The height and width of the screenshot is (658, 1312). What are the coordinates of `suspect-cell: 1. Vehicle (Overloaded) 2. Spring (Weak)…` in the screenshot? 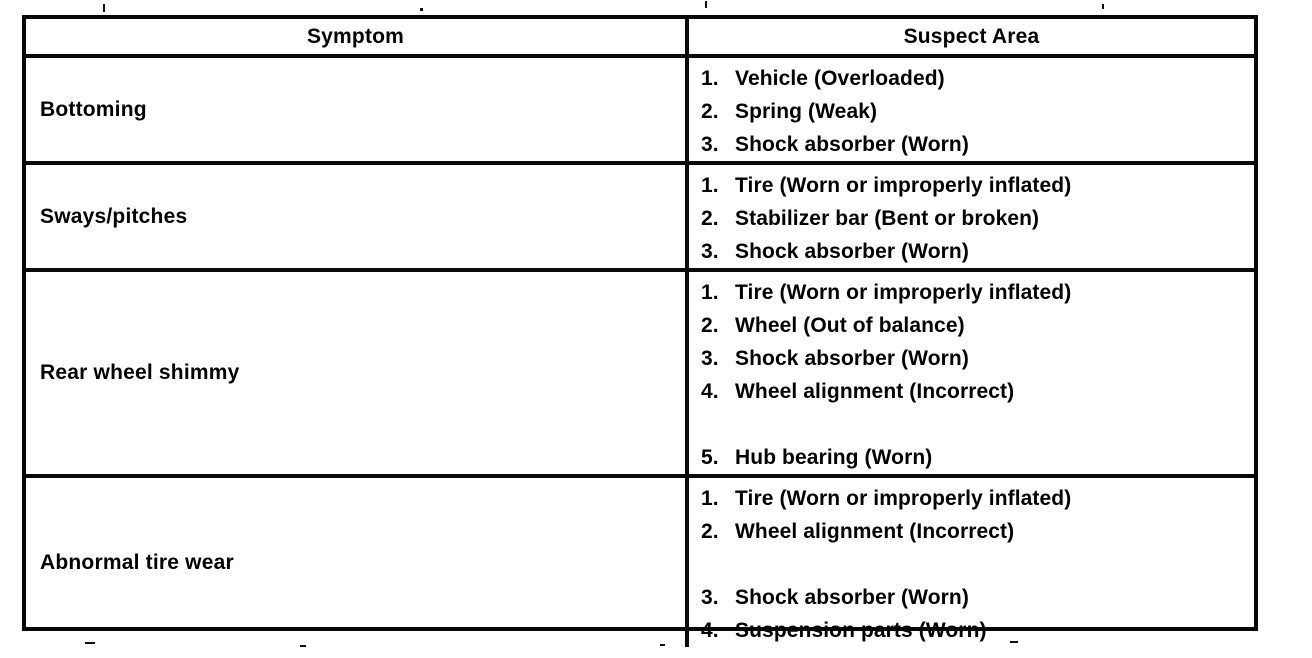 It's located at (969, 109).